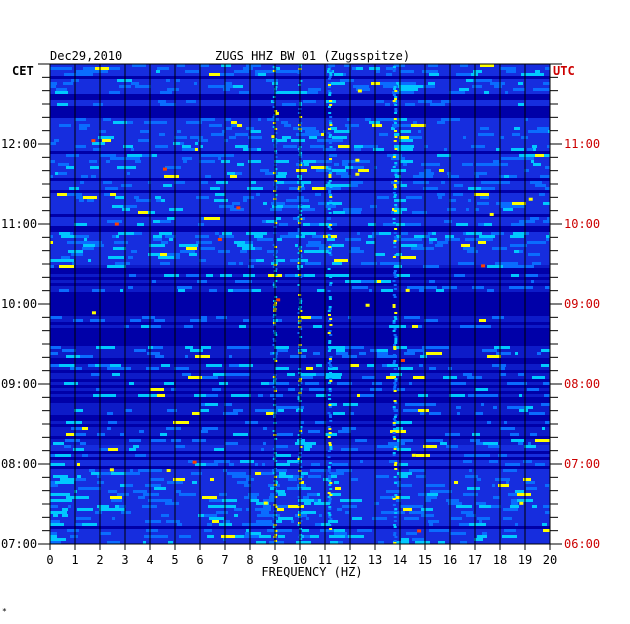  Describe the element at coordinates (564, 71) in the screenshot. I see `utc-label: UTC` at that location.